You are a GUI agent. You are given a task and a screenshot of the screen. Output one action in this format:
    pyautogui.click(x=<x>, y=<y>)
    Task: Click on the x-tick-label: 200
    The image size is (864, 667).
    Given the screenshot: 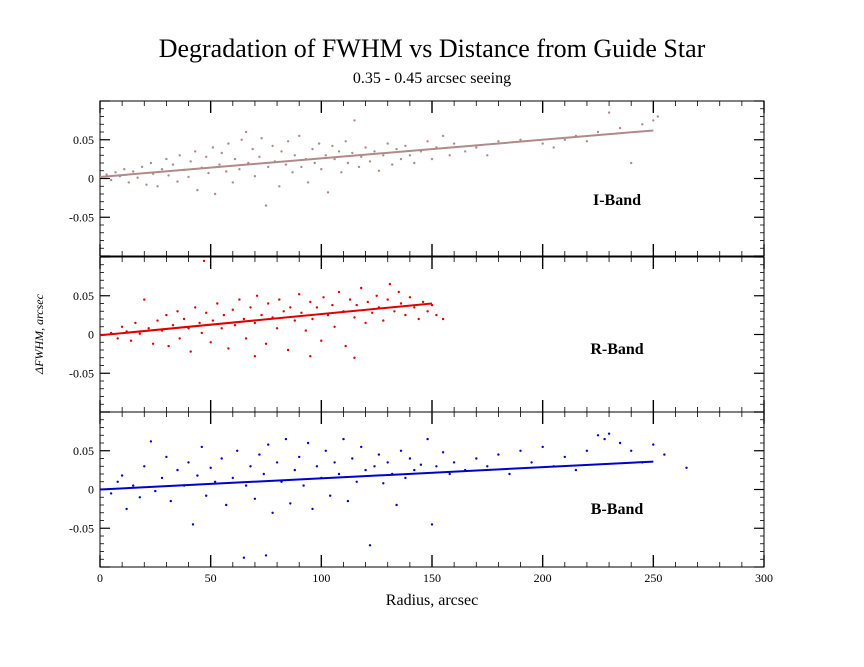 What is the action you would take?
    pyautogui.click(x=543, y=578)
    